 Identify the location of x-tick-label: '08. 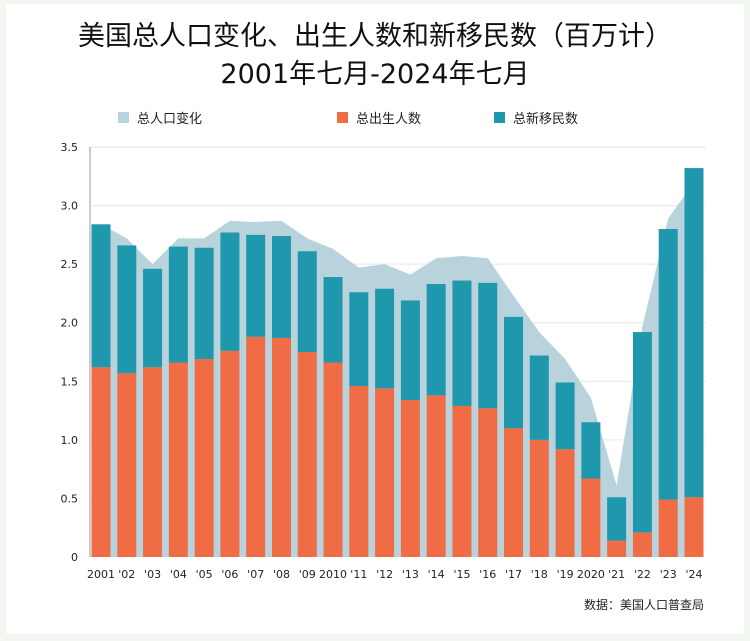
(281, 574).